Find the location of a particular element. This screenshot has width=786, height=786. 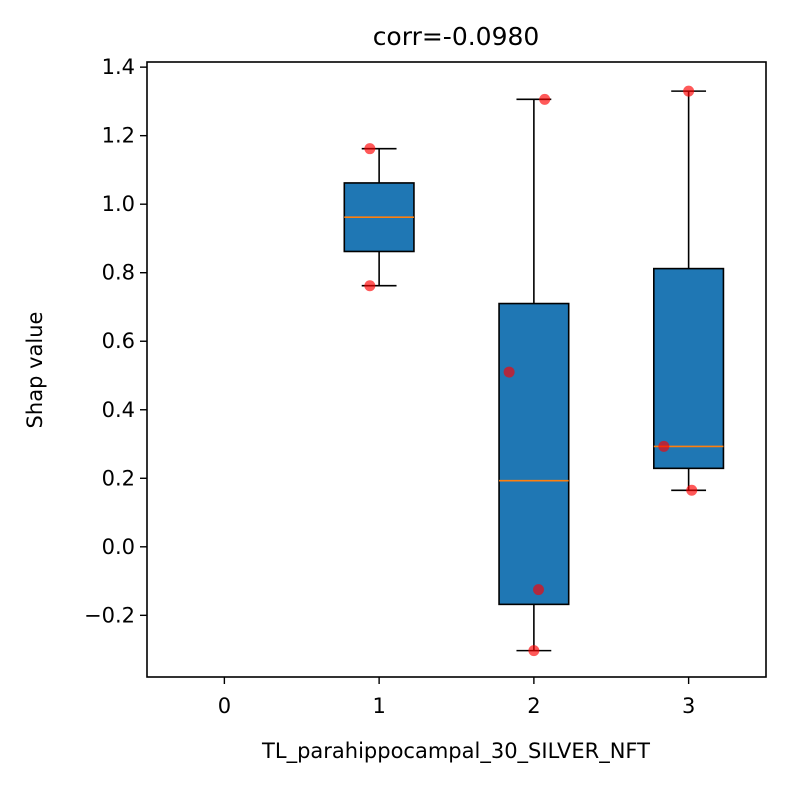

y-tick-label: 0.4 is located at coordinates (118, 410).